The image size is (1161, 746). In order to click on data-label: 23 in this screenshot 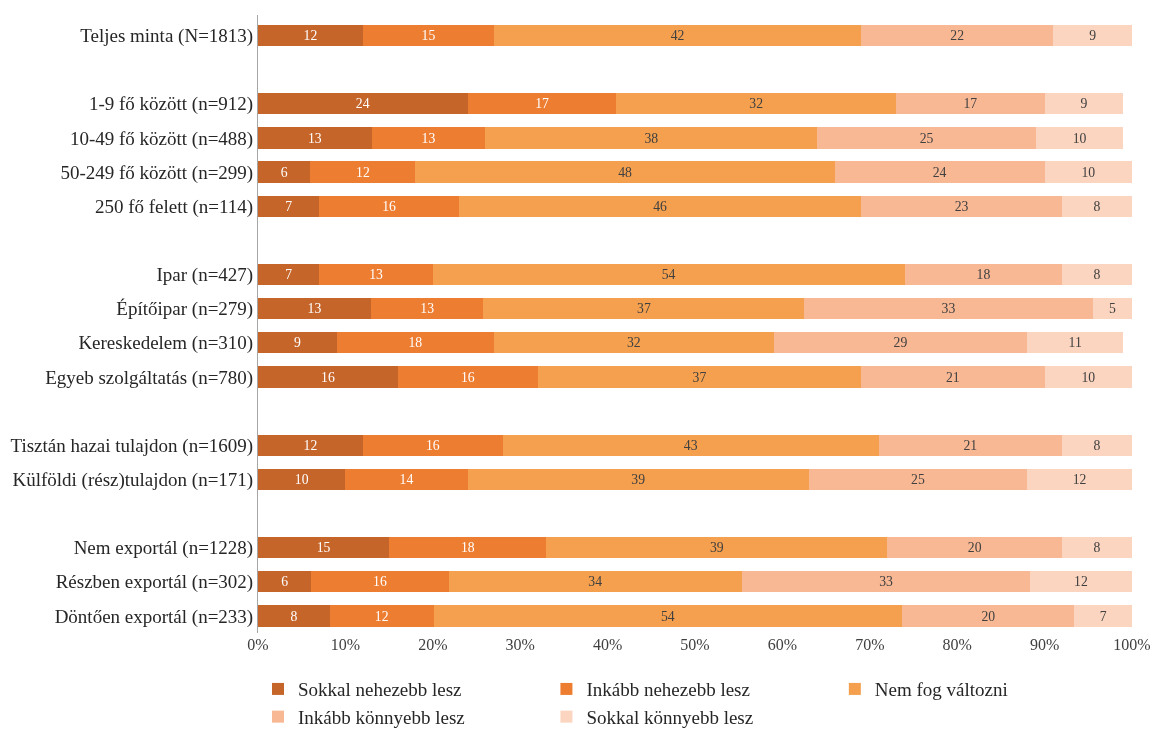, I will do `click(961, 206)`.